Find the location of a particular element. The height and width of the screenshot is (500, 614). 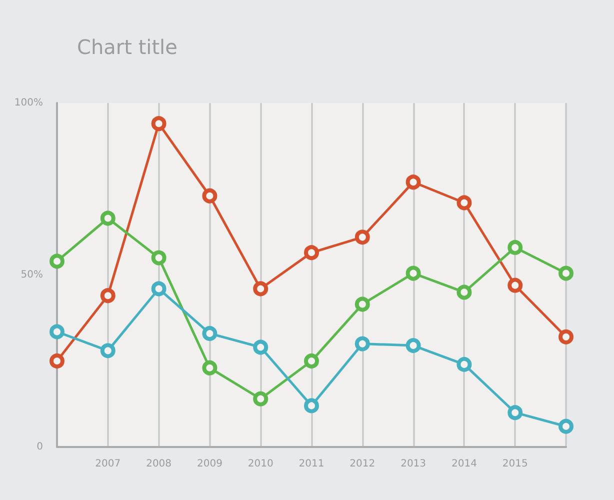

x-tick-label: 2009 is located at coordinates (209, 464).